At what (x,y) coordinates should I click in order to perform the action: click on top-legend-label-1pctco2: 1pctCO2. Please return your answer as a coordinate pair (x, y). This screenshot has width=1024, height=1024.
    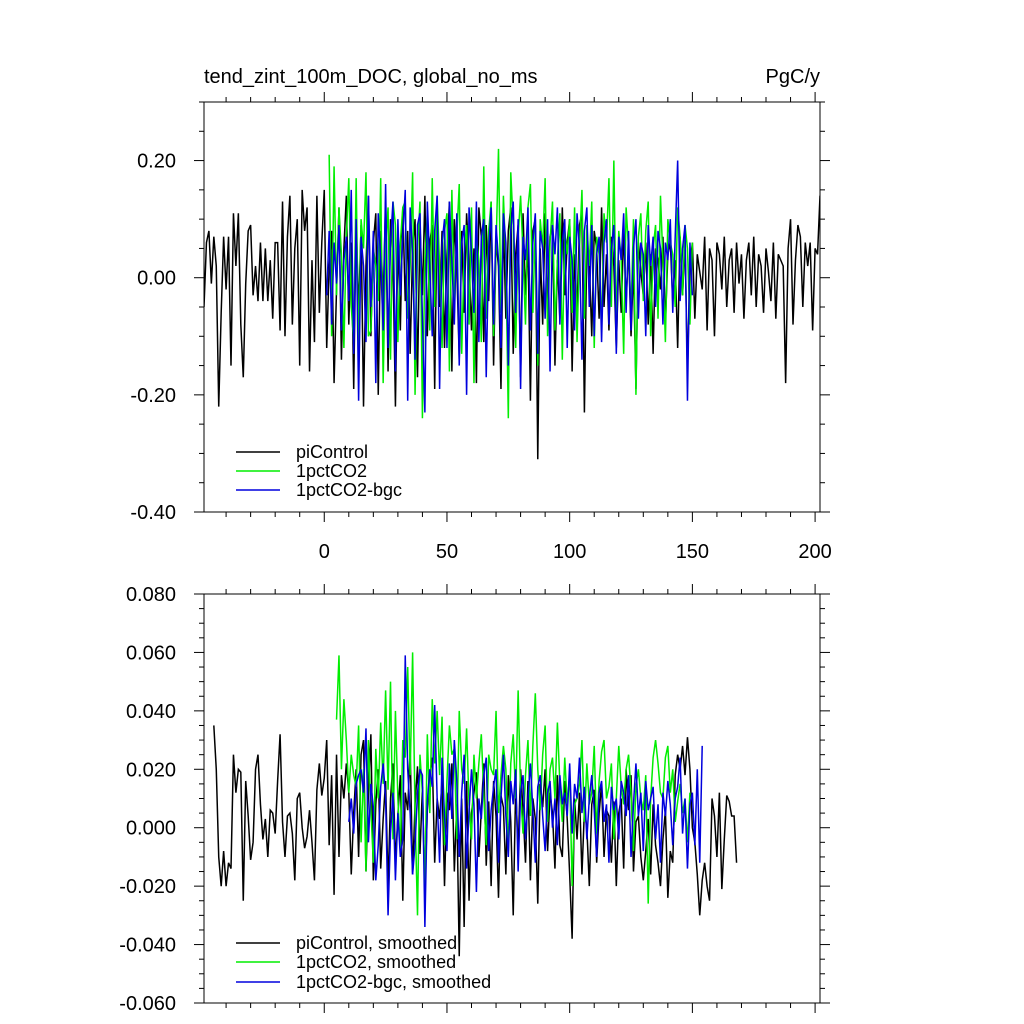
    Looking at the image, I should click on (331, 471).